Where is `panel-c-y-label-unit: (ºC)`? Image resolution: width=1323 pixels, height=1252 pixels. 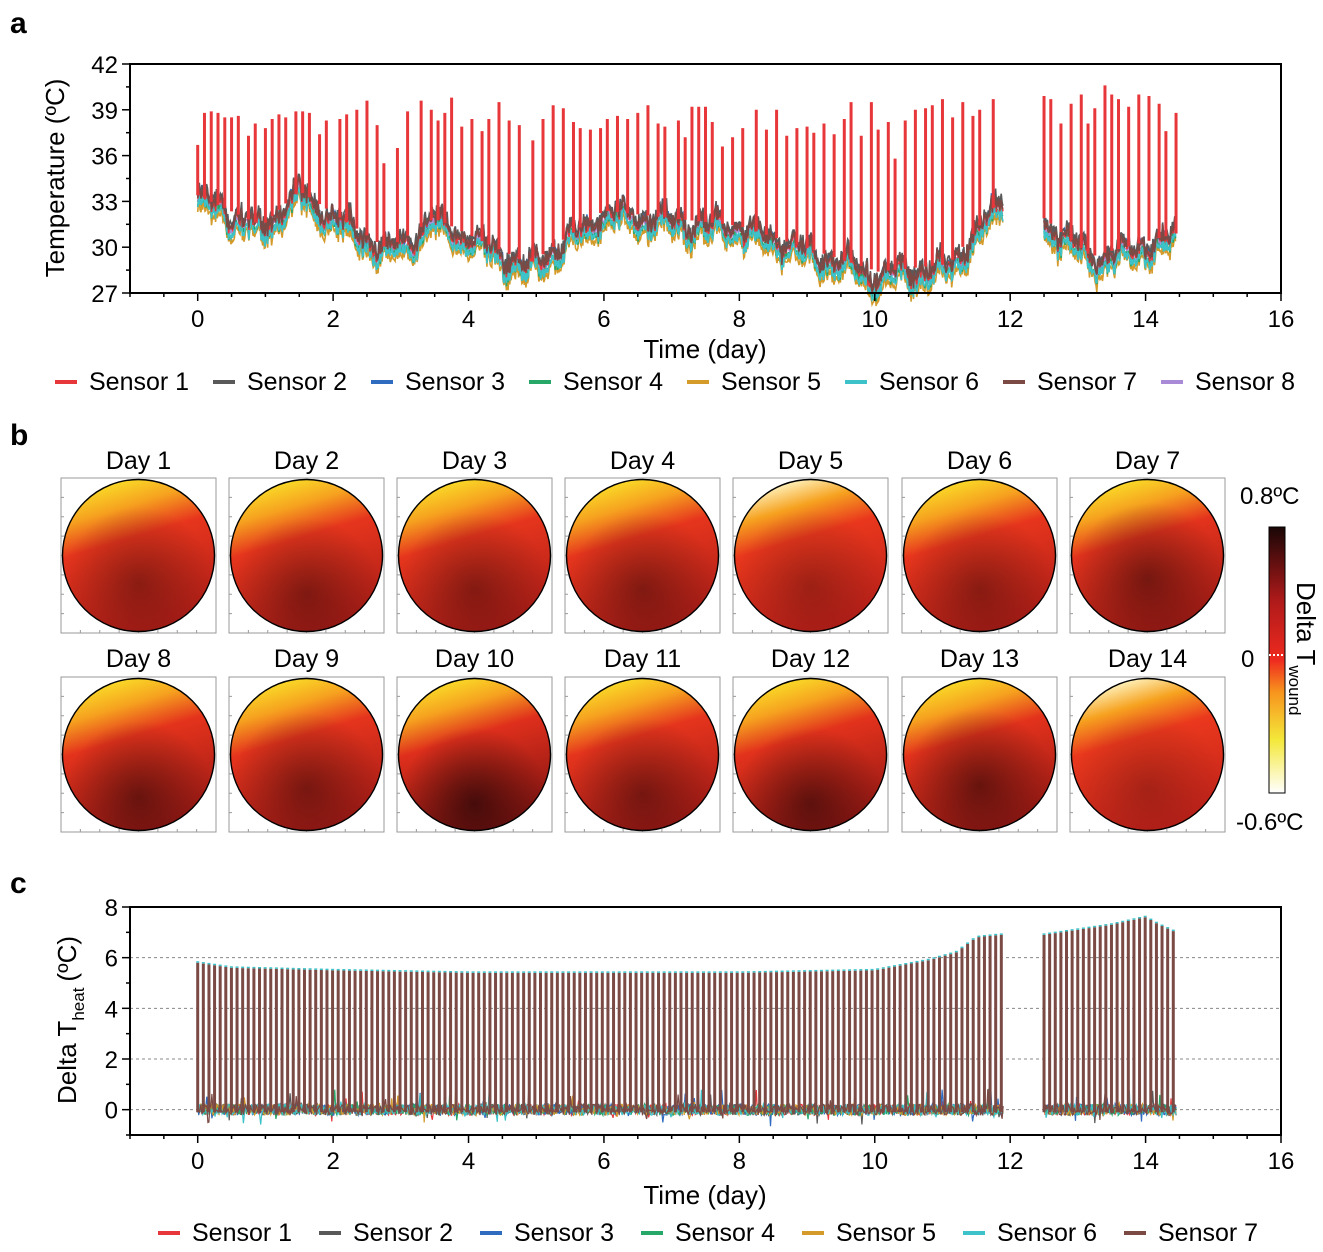 panel-c-y-label-unit: (ºC) is located at coordinates (67, 959).